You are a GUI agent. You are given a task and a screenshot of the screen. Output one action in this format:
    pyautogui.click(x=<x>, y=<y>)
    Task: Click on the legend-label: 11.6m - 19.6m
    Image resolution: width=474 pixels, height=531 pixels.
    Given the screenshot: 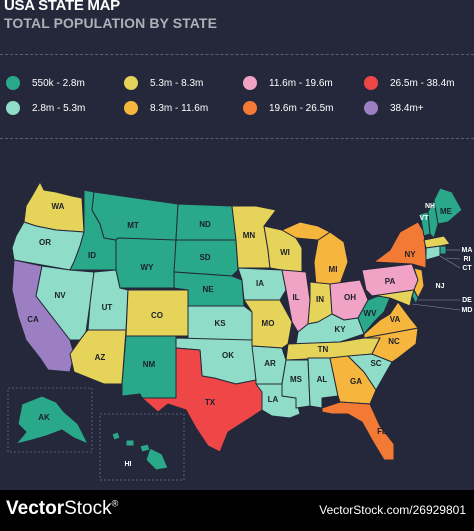 What is the action you would take?
    pyautogui.click(x=301, y=83)
    